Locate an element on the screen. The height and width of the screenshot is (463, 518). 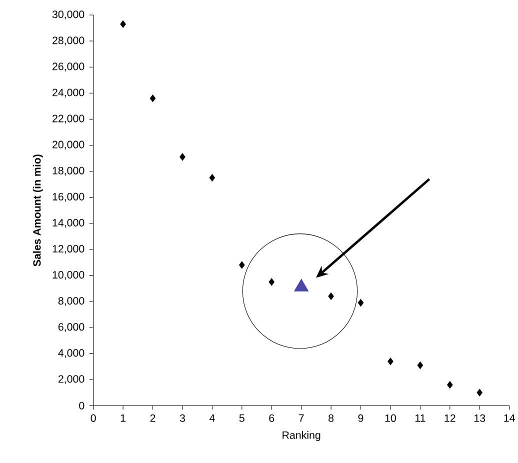
x-tick-label: 9 is located at coordinates (361, 418).